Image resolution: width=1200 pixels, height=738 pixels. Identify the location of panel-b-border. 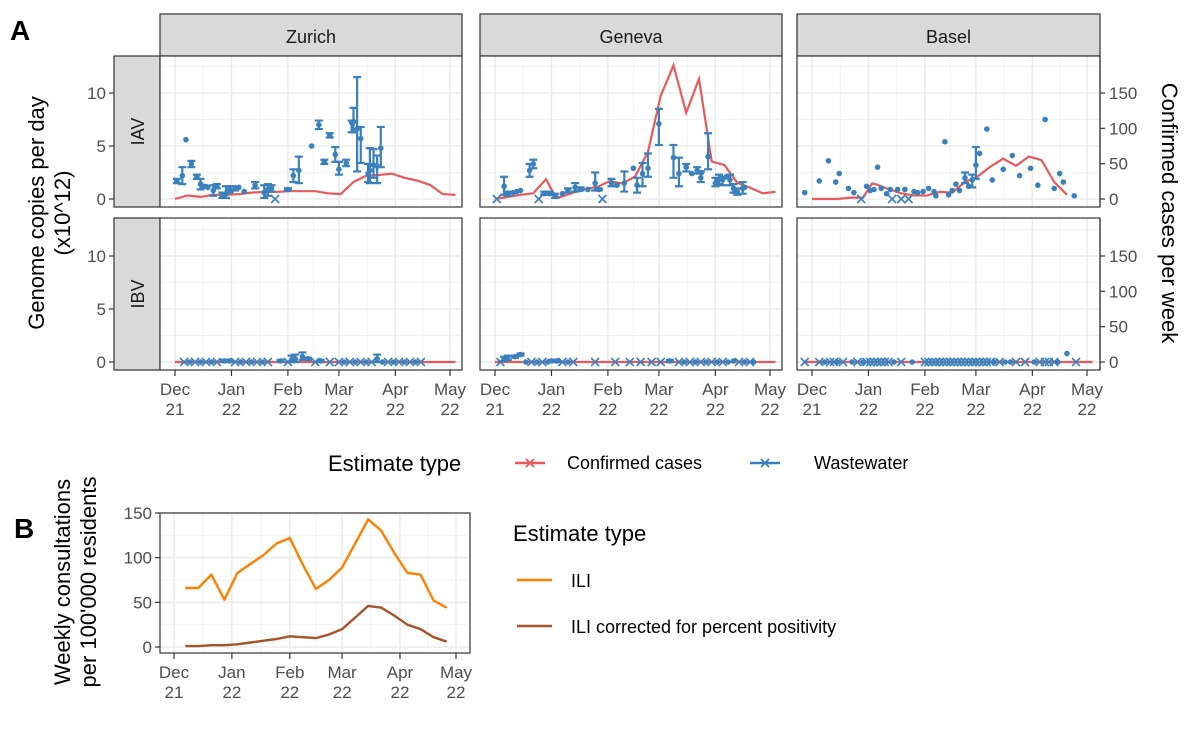
(315, 583).